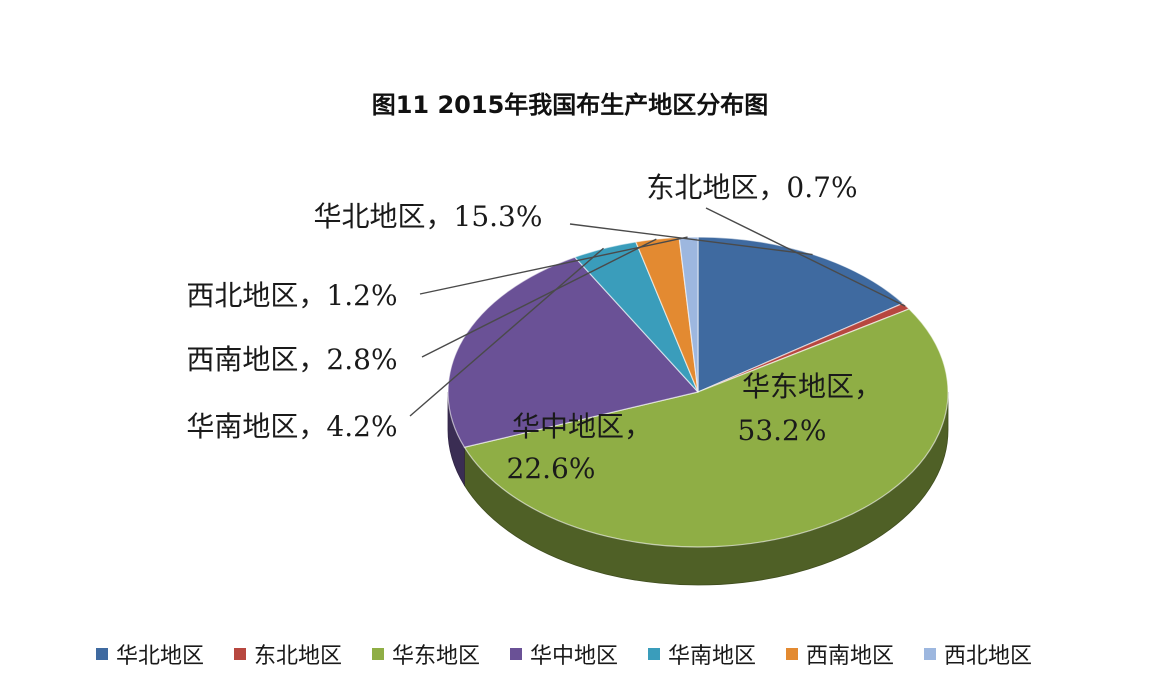 Image resolution: width=1156 pixels, height=698 pixels. Describe the element at coordinates (712, 656) in the screenshot. I see `legend-label-4: 华南地区` at that location.